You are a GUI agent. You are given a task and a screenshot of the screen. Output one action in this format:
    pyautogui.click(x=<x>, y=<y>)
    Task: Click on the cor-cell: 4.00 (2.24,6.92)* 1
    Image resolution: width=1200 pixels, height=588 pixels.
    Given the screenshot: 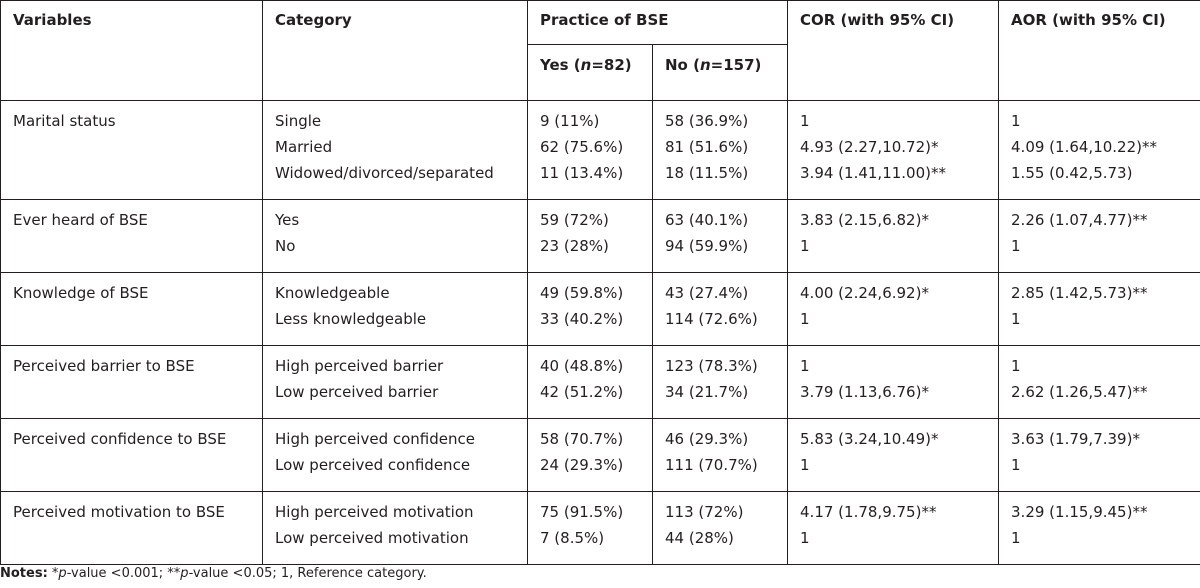 What is the action you would take?
    pyautogui.click(x=893, y=309)
    